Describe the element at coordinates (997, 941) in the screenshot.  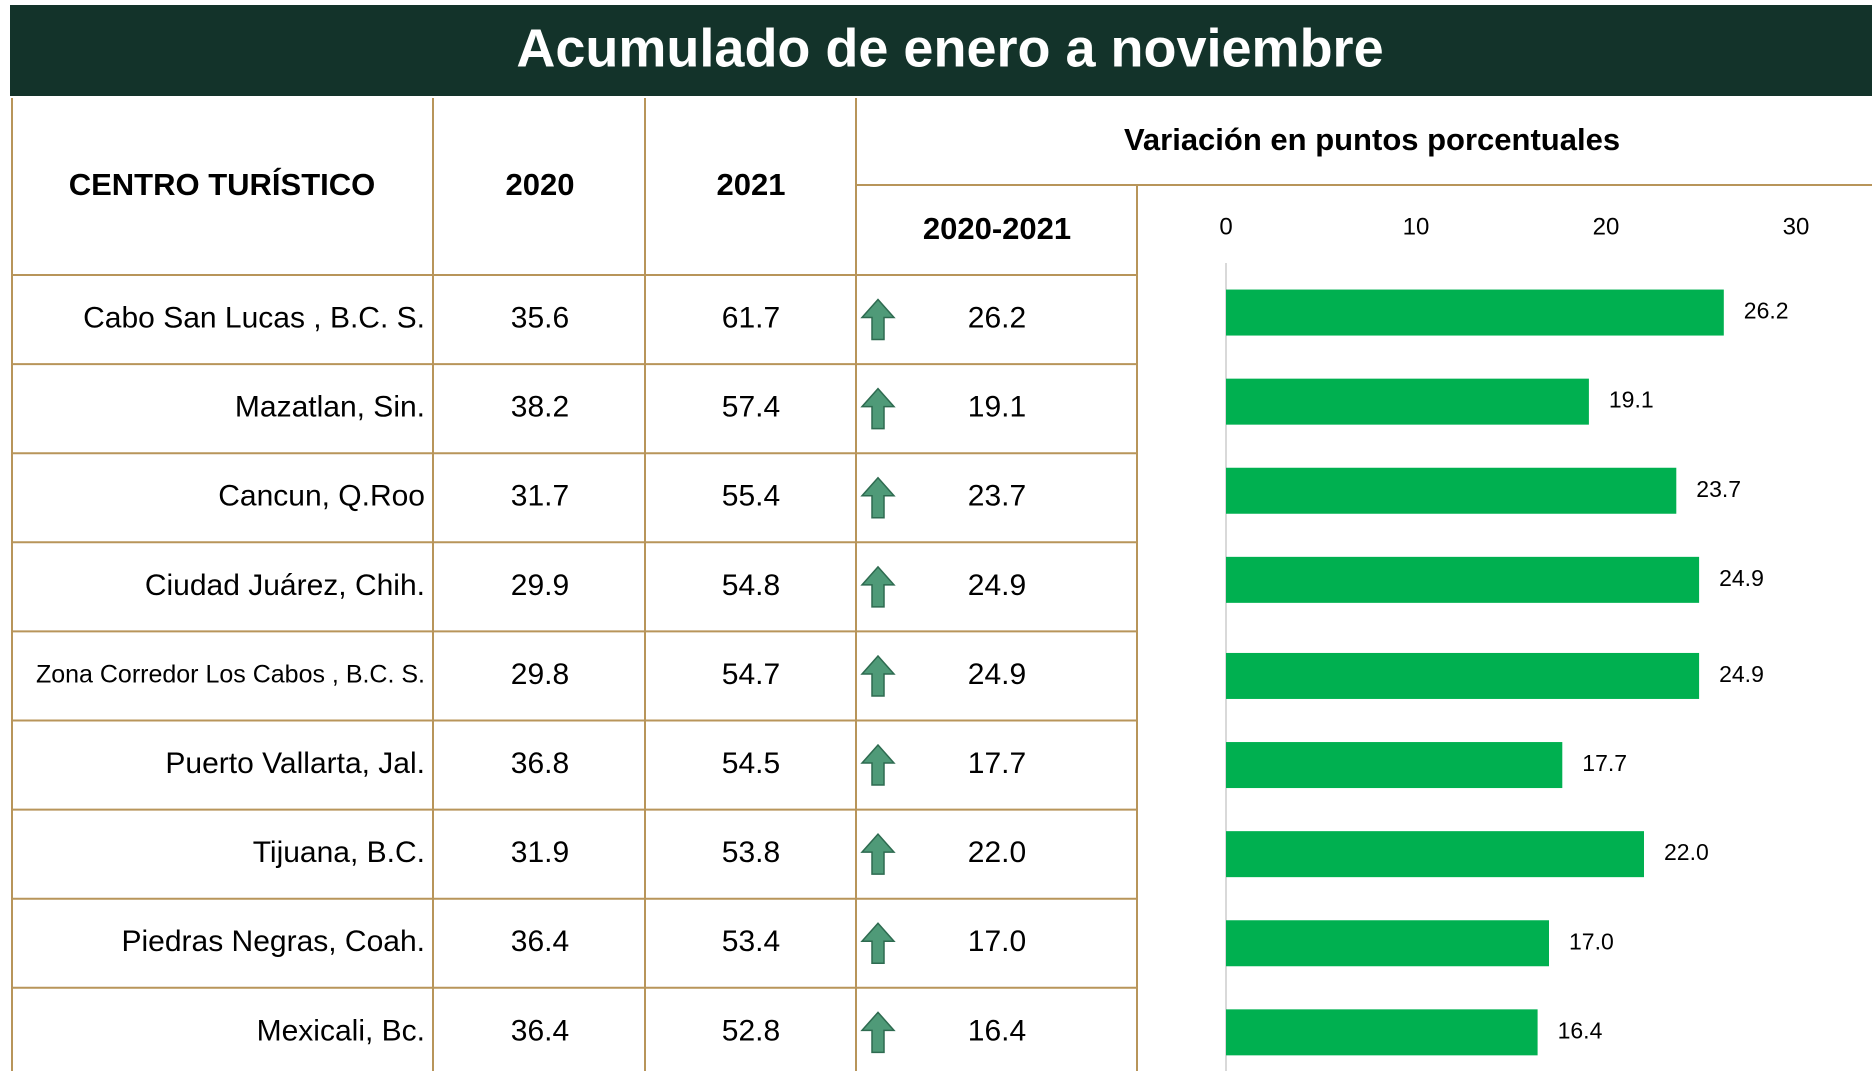
I see `cell: 17.0` at that location.